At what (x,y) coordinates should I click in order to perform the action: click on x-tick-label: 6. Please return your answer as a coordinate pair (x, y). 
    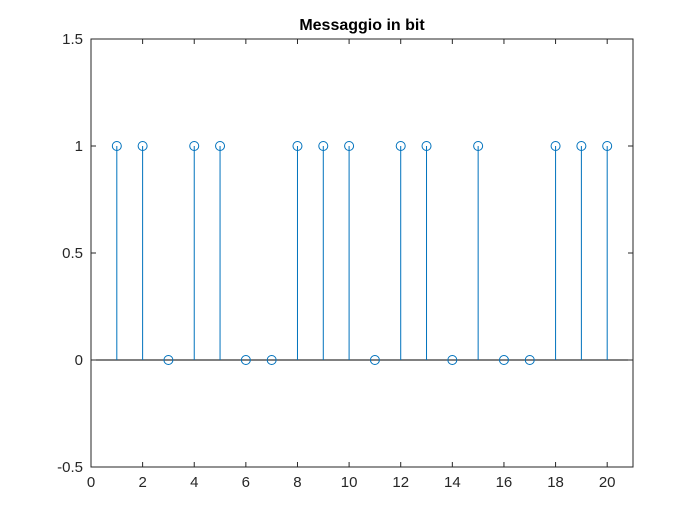
    Looking at the image, I should click on (246, 482).